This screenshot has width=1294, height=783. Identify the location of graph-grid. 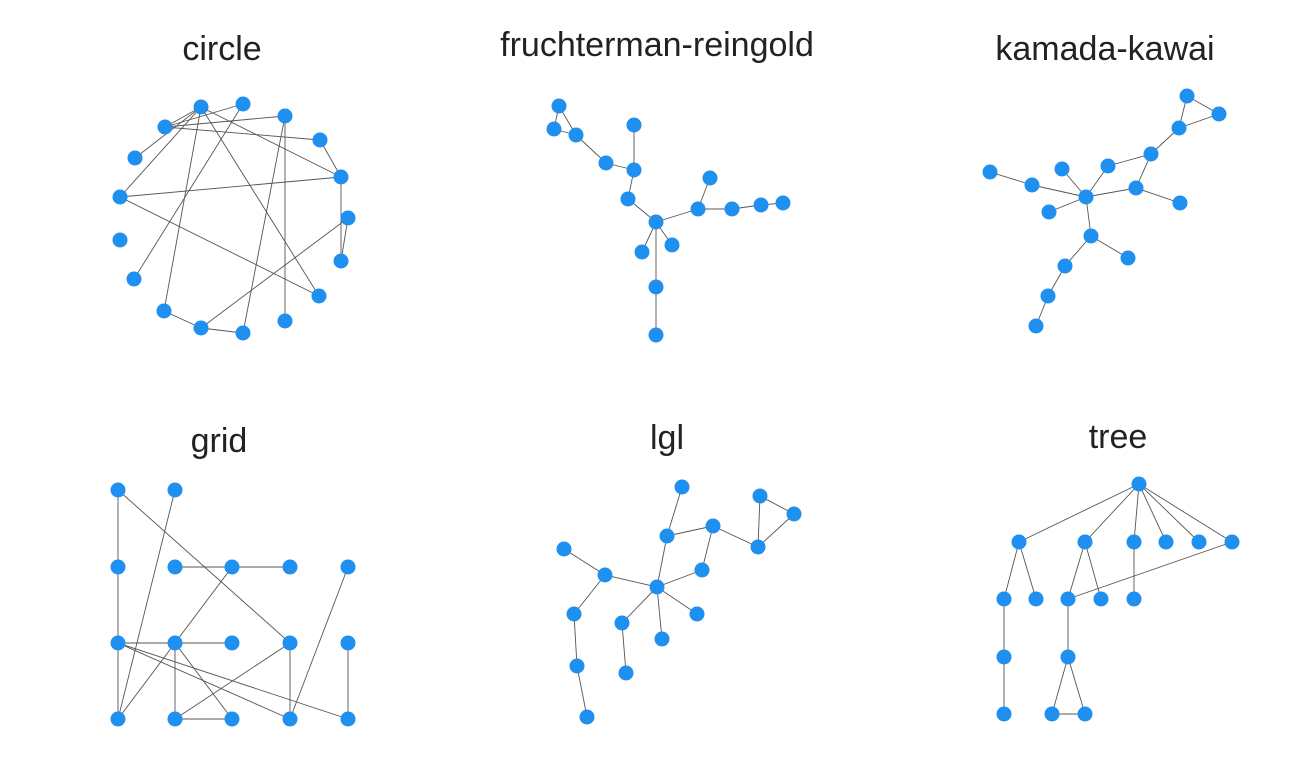
(233, 604).